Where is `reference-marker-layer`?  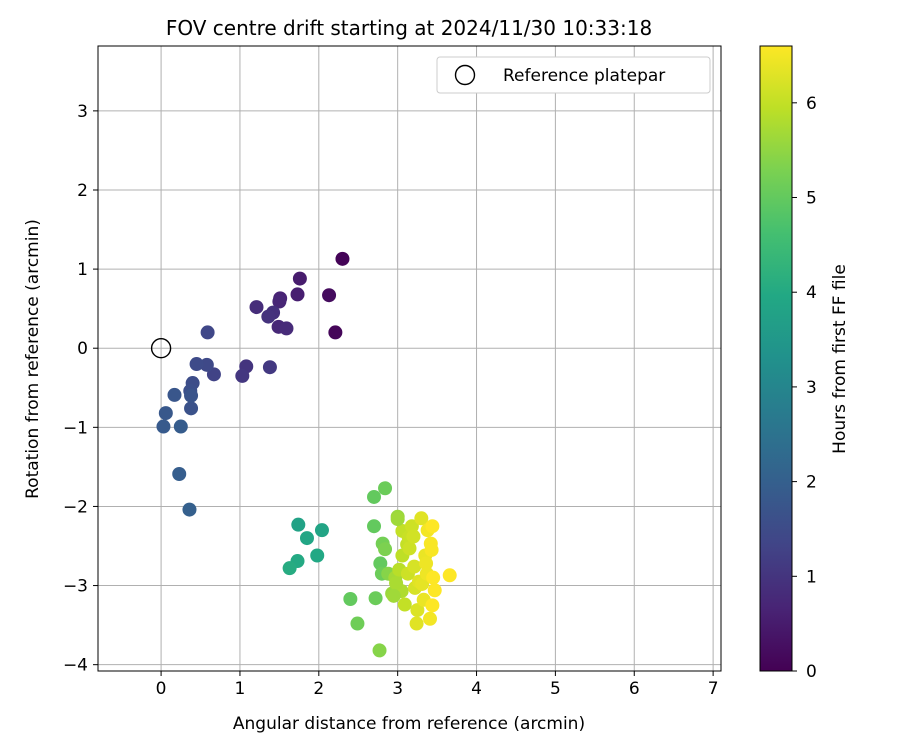 reference-marker-layer is located at coordinates (161, 348).